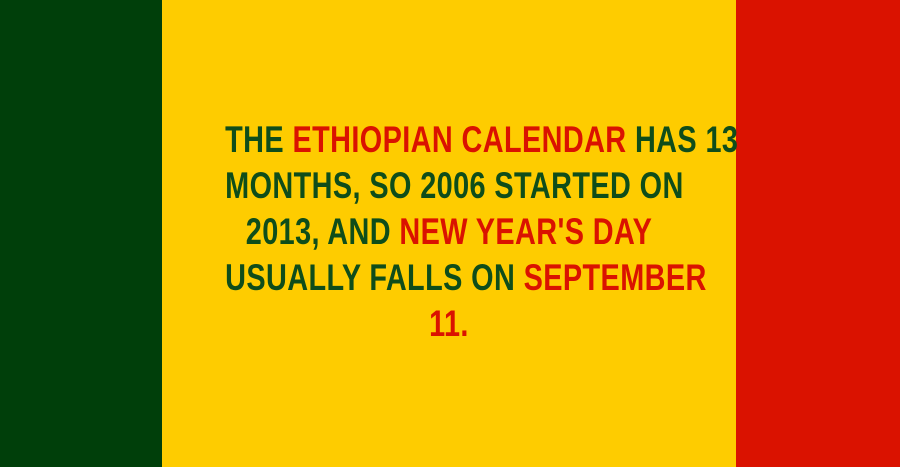 This screenshot has height=467, width=900. Describe the element at coordinates (454, 185) in the screenshot. I see `fact-line-2: MONTHS, SO 2006 STARTED ON` at that location.